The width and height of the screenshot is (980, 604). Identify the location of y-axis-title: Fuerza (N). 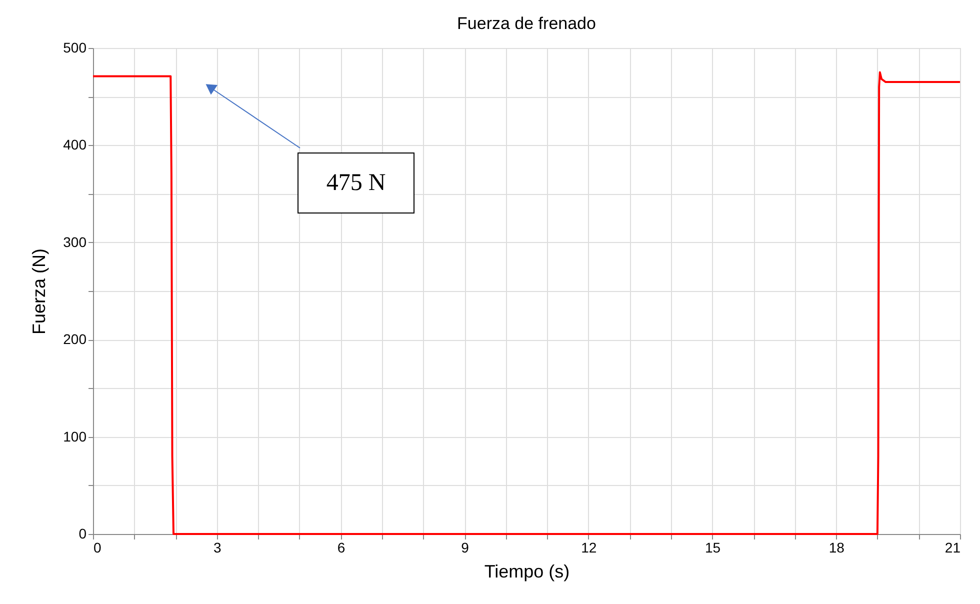
(39, 291).